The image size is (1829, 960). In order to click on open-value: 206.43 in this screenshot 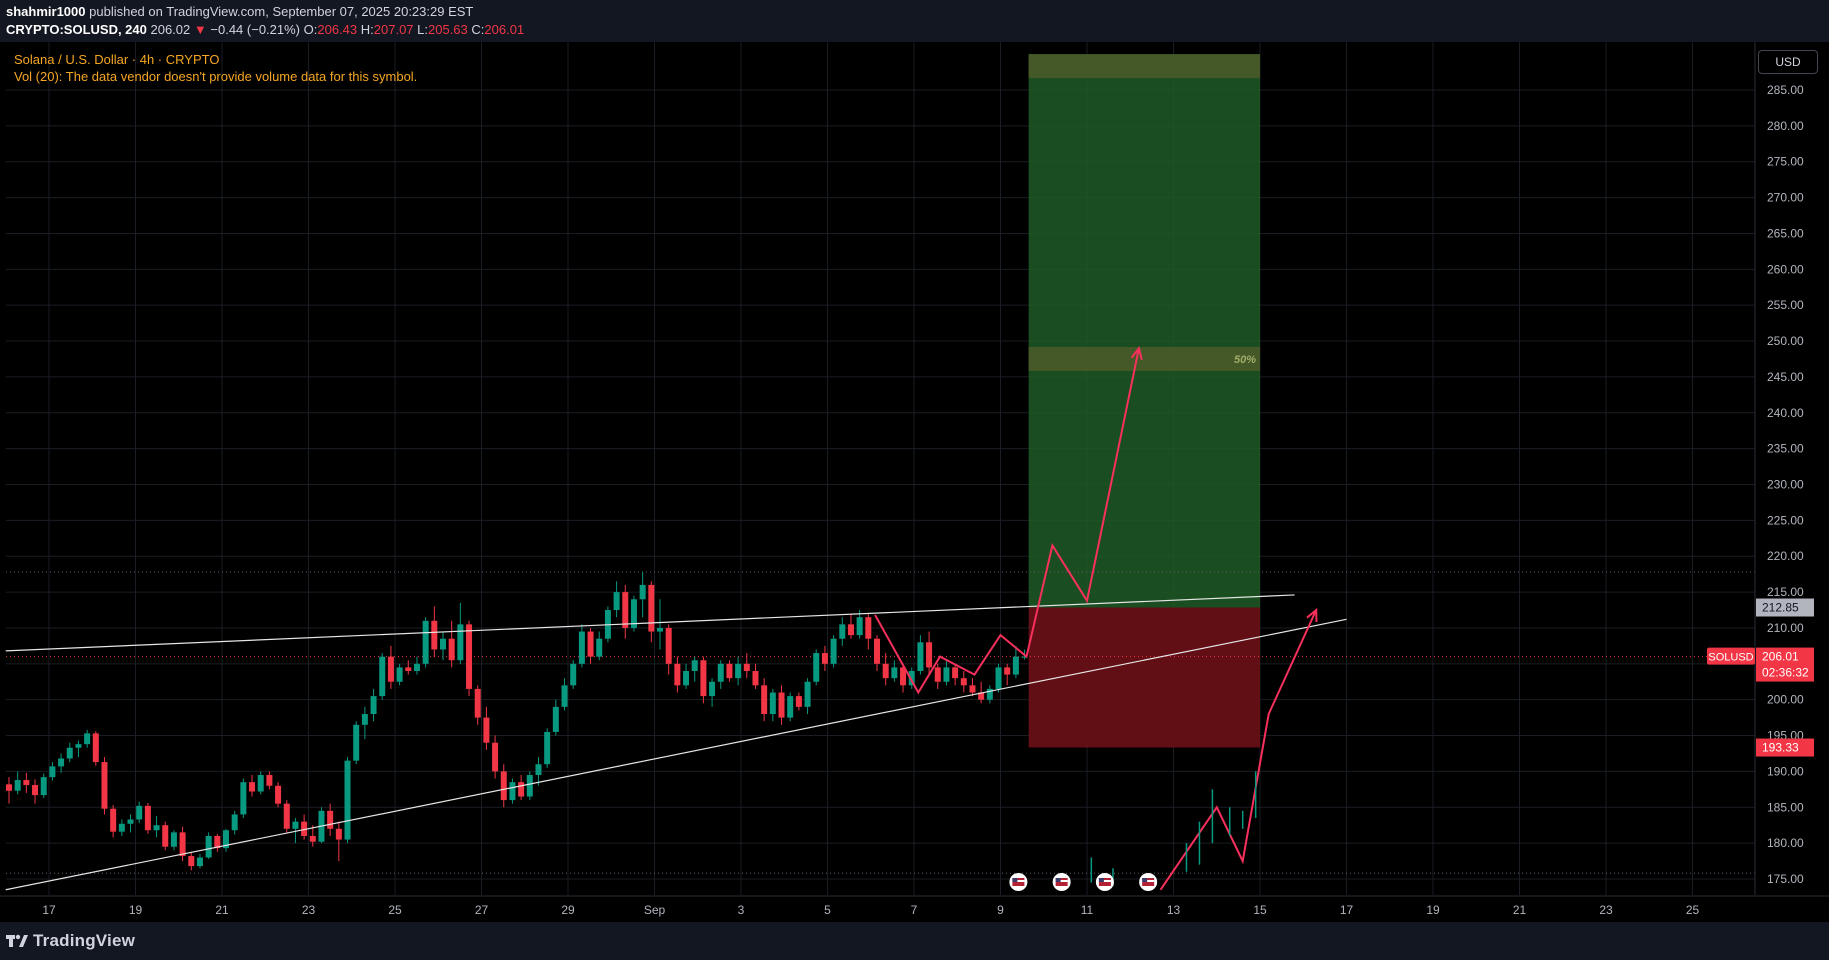, I will do `click(337, 29)`.